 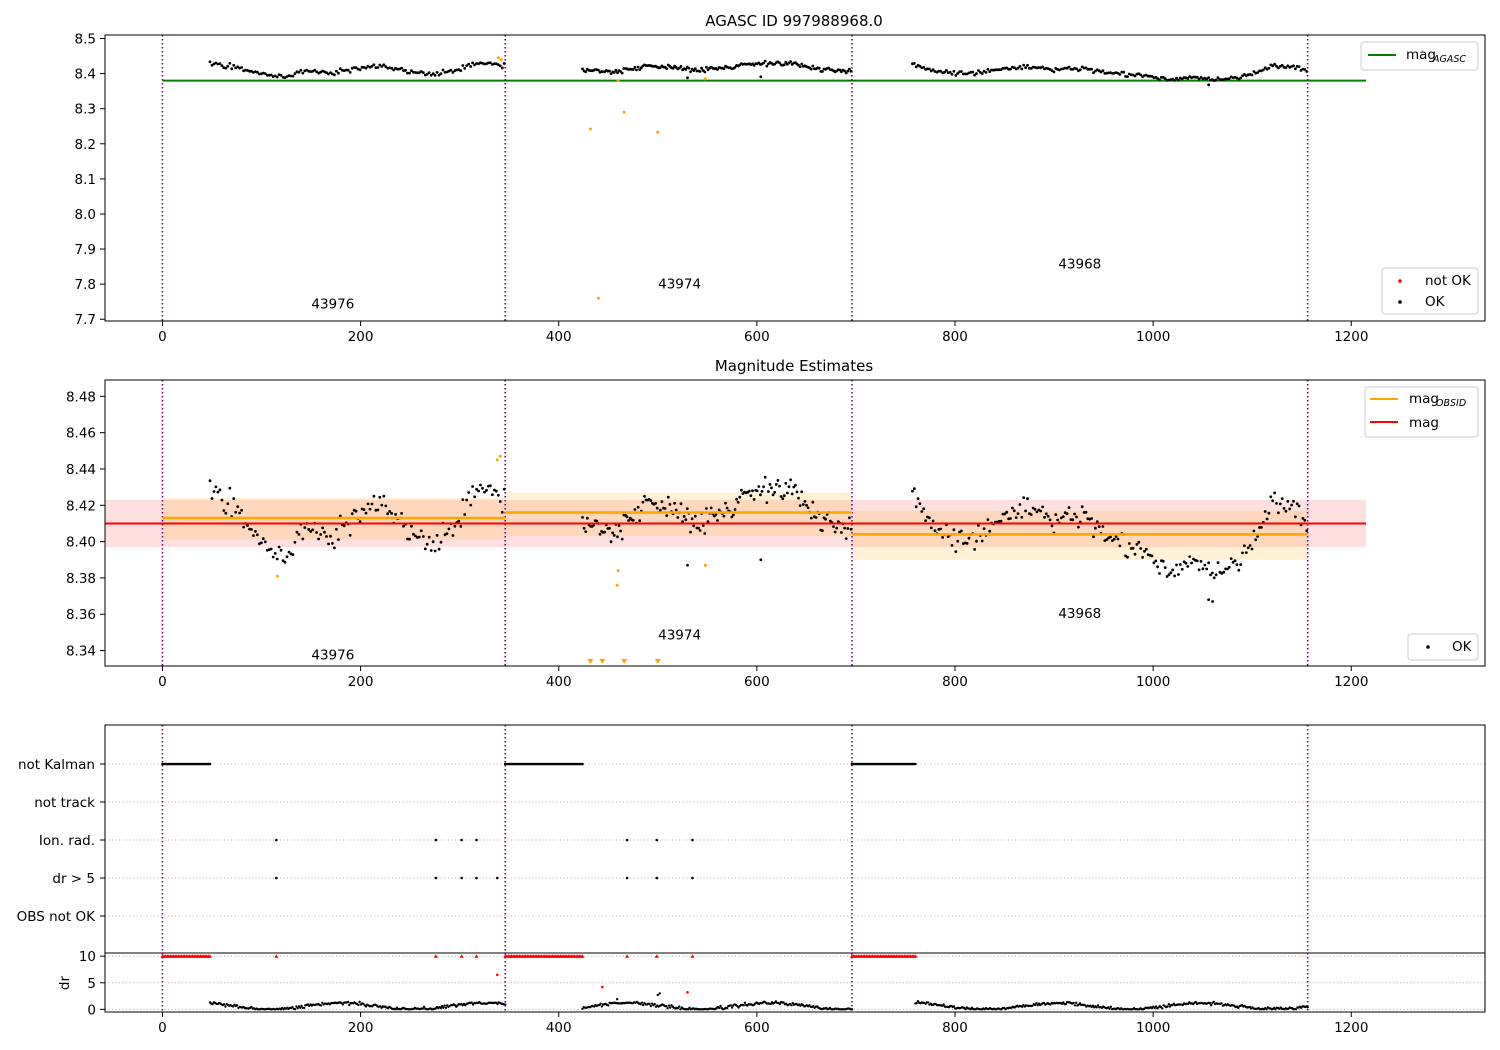 What do you see at coordinates (757, 337) in the screenshot?
I see `top-xtick-label-3: 600` at bounding box center [757, 337].